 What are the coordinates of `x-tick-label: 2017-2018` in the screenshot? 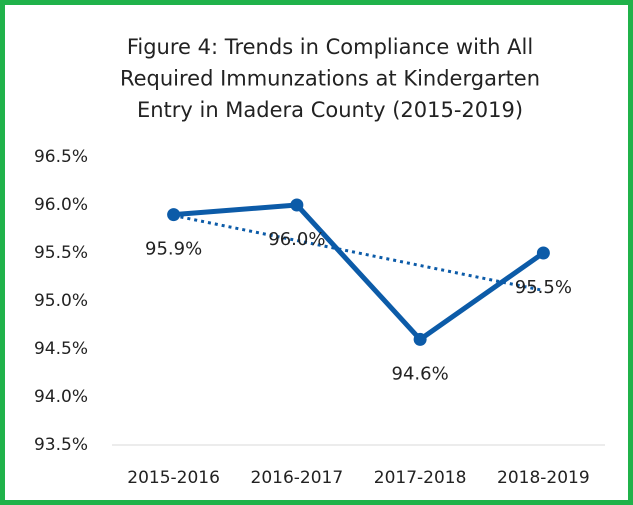 It's located at (420, 478).